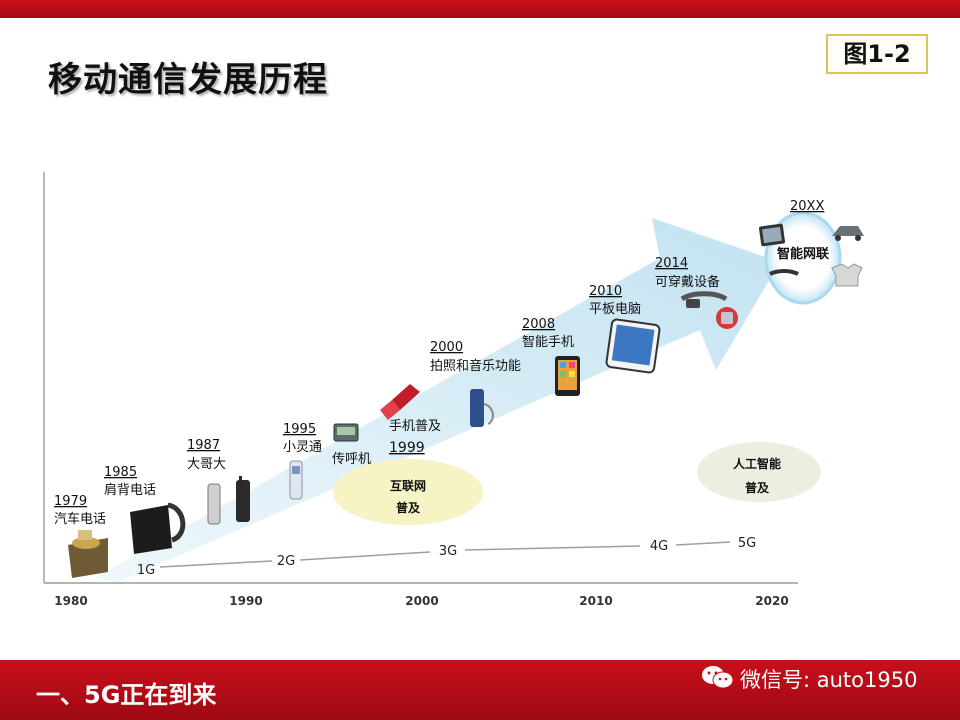 This screenshot has width=960, height=720. I want to click on milestone-year-1995: 1995, so click(299, 429).